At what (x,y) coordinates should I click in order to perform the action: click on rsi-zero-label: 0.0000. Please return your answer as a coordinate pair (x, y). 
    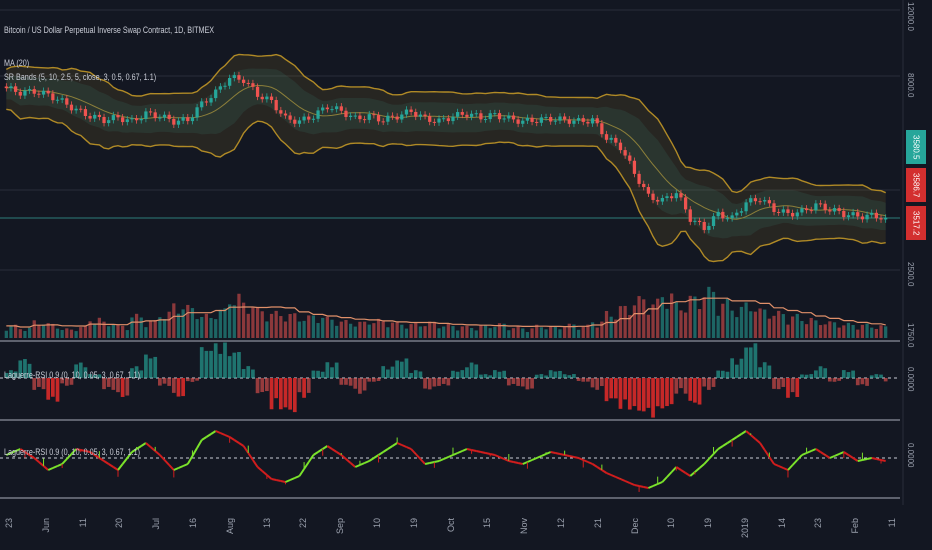
    Looking at the image, I should click on (910, 379).